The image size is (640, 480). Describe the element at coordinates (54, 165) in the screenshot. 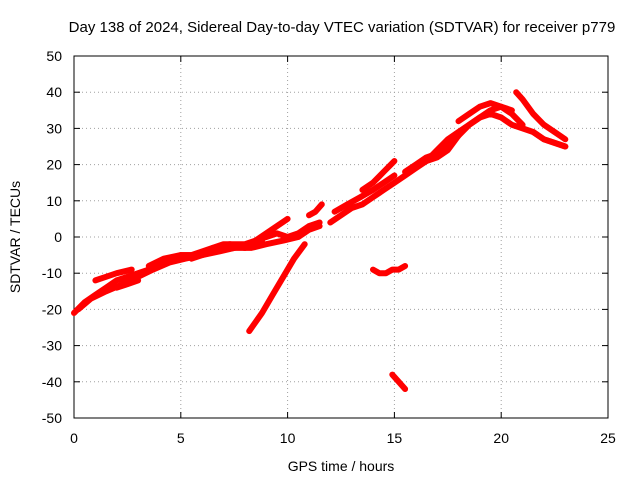

I see `y-tick-label: 20` at that location.